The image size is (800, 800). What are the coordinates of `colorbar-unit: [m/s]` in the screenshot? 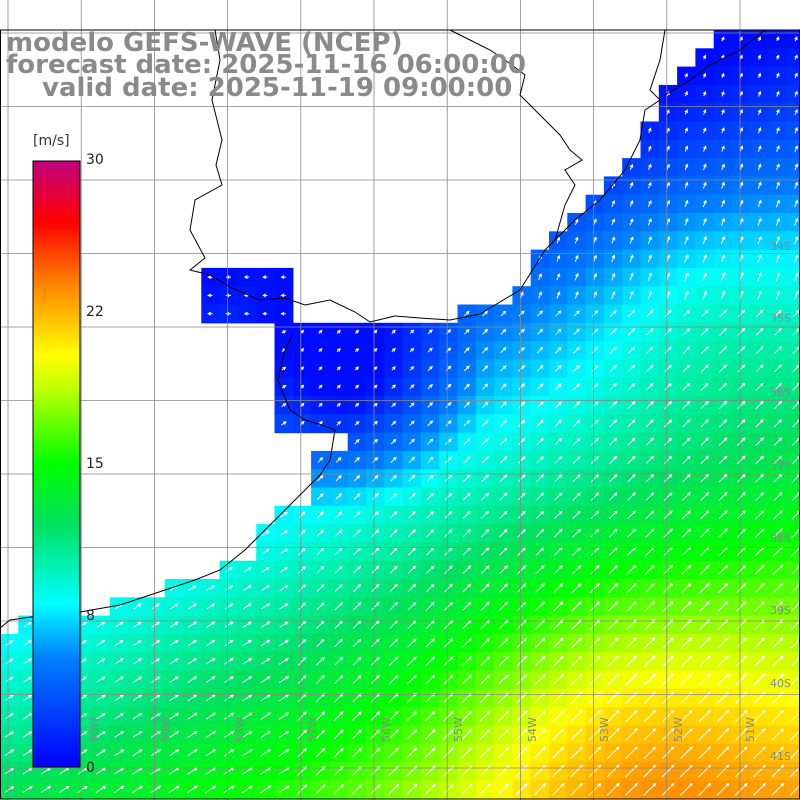 It's located at (51, 141).